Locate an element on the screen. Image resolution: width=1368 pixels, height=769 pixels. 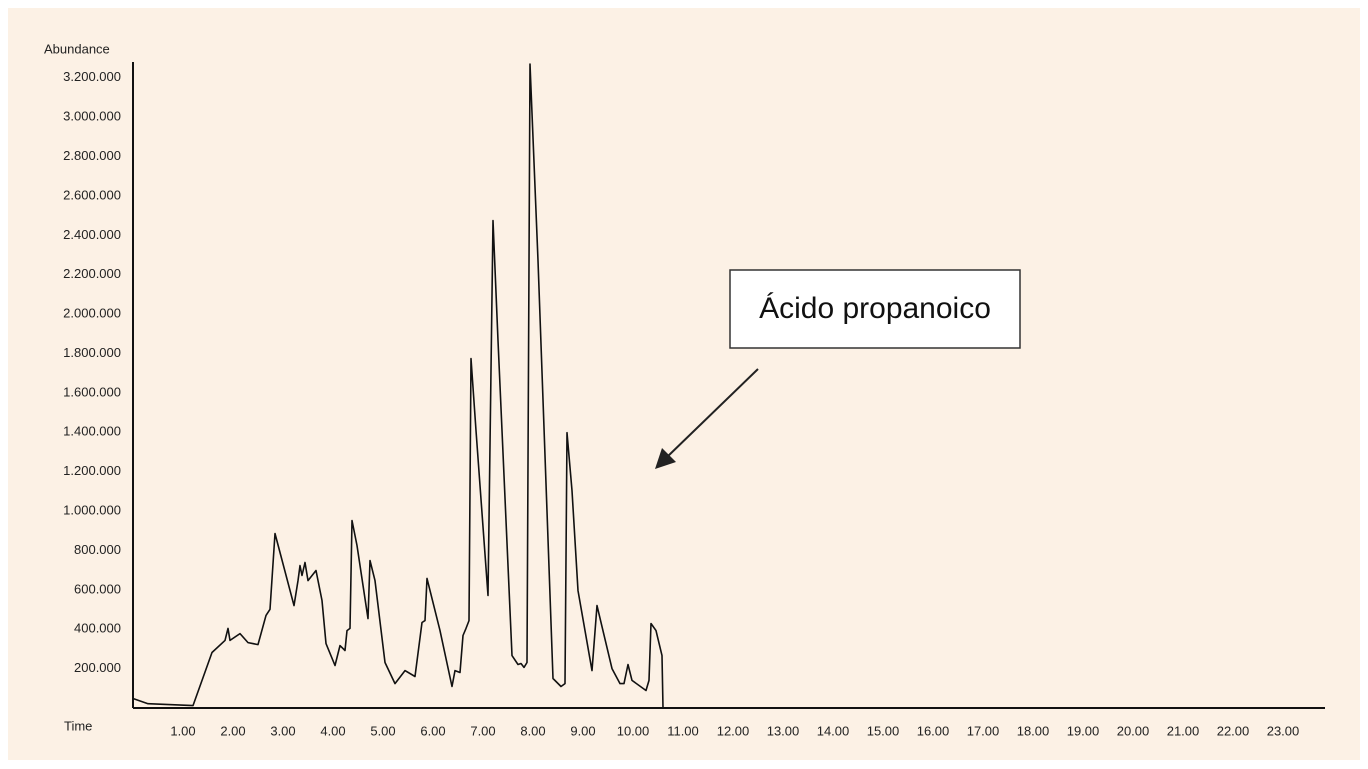
x-tick-label: 13.00 is located at coordinates (783, 730).